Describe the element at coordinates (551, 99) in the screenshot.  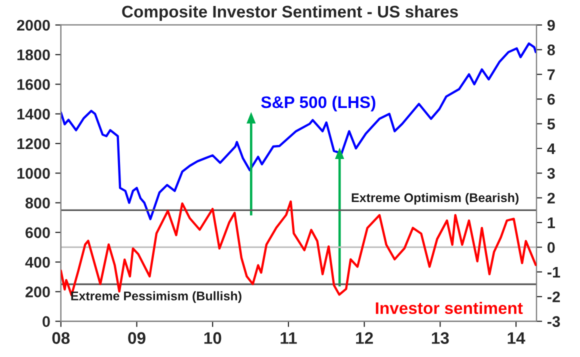
I see `y2-tick-label: 6` at that location.